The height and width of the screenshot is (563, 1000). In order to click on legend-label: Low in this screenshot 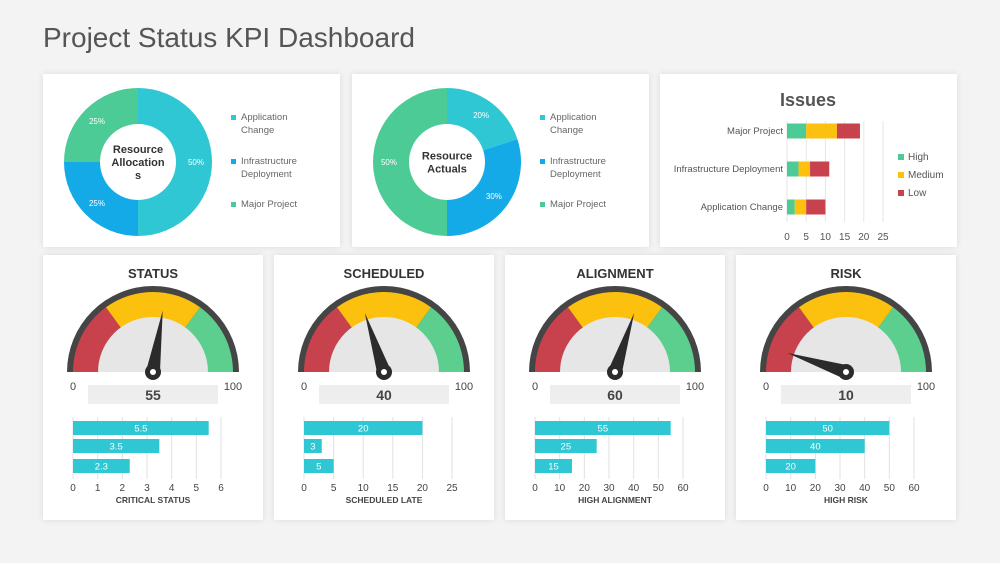, I will do `click(917, 193)`.